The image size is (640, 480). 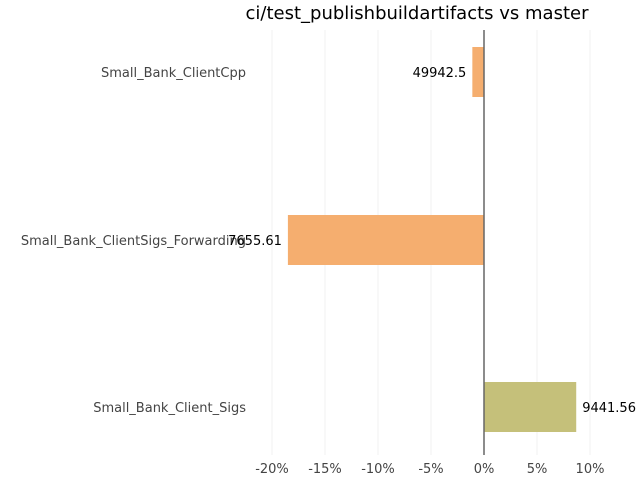 What do you see at coordinates (169, 408) in the screenshot?
I see `category-label-2: Small_Bank_Client_Sigs` at bounding box center [169, 408].